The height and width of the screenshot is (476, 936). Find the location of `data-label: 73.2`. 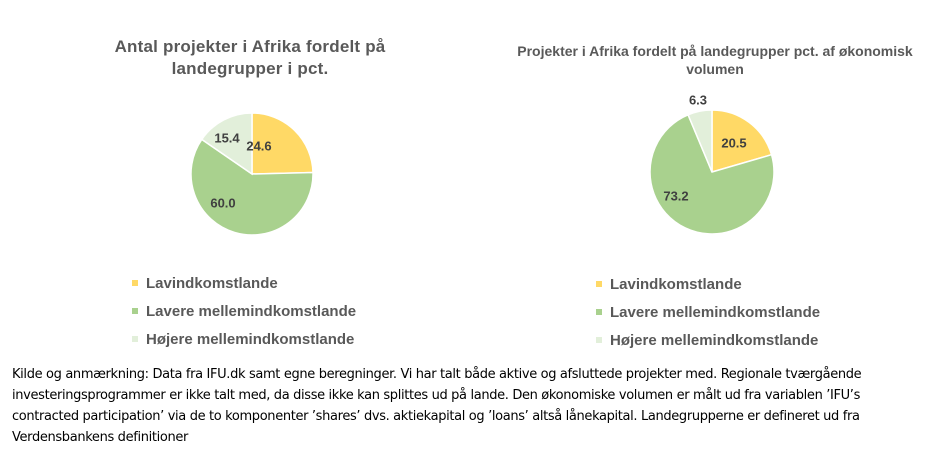

data-label: 73.2 is located at coordinates (675, 196).